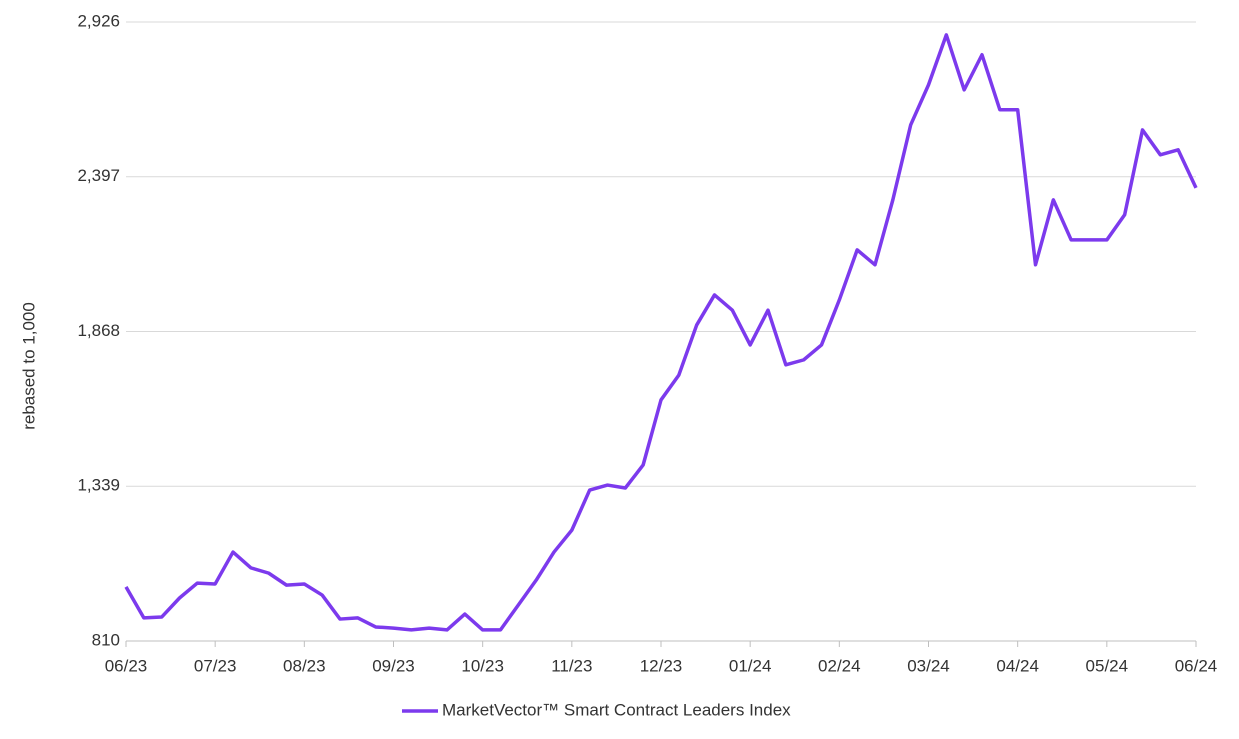 The image size is (1239, 739). Describe the element at coordinates (304, 665) in the screenshot. I see `x-tick-label: 08/23` at that location.